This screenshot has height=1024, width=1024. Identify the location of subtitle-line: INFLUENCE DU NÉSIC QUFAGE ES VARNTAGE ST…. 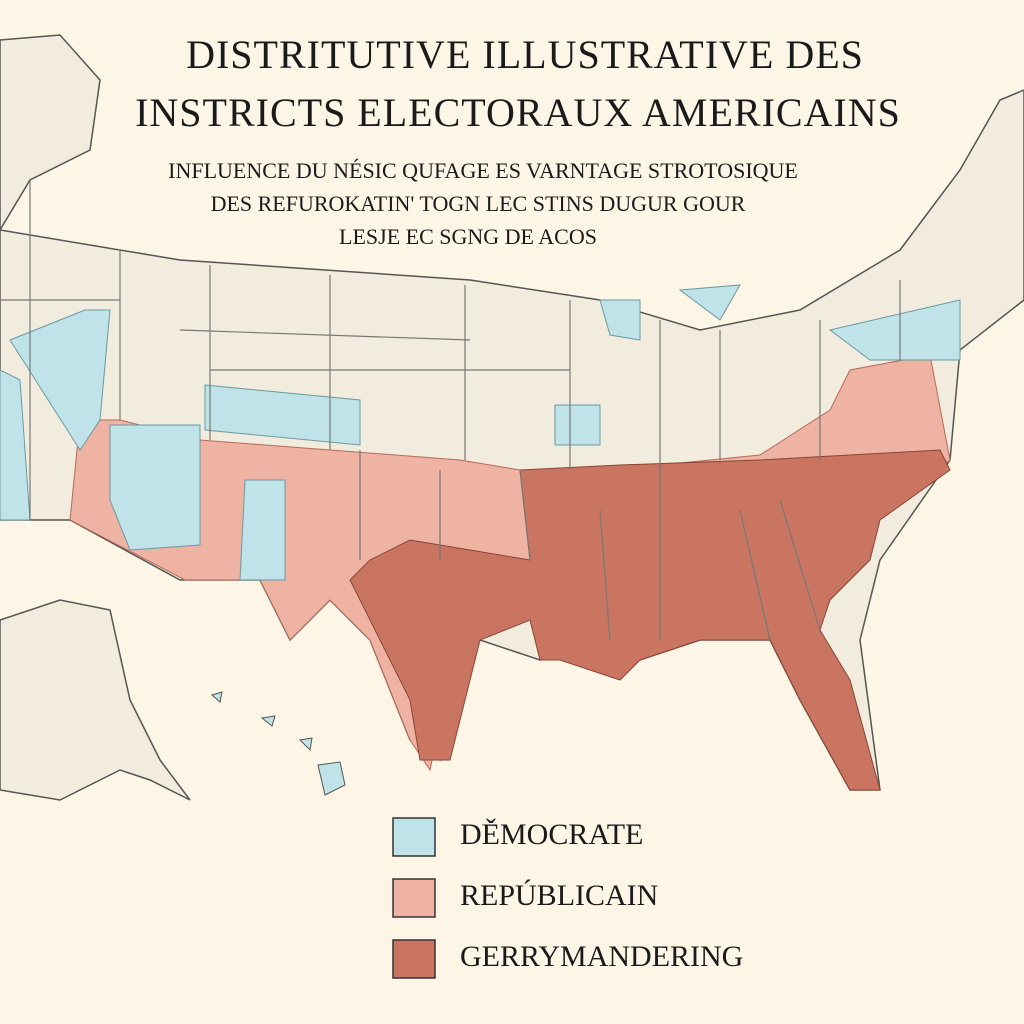
(483, 170).